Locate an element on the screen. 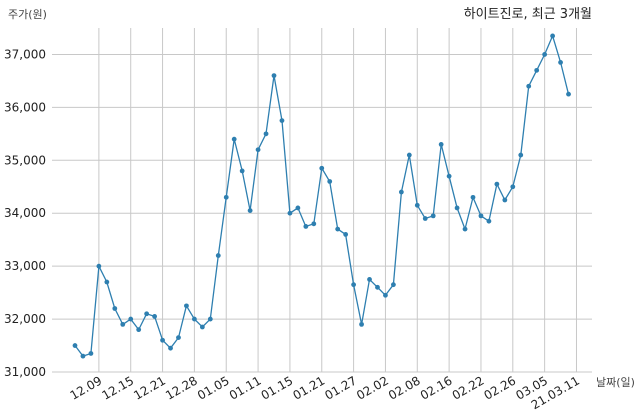 The image size is (640, 414). x-axis-label: 날짜(일) is located at coordinates (615, 382).